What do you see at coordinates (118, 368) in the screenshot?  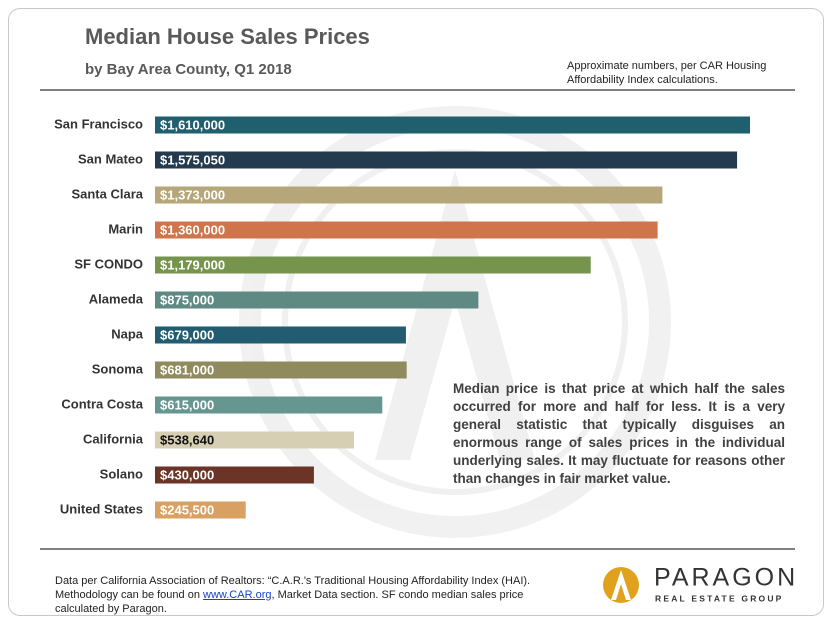 I see `y-tick-label: Sonoma` at bounding box center [118, 368].